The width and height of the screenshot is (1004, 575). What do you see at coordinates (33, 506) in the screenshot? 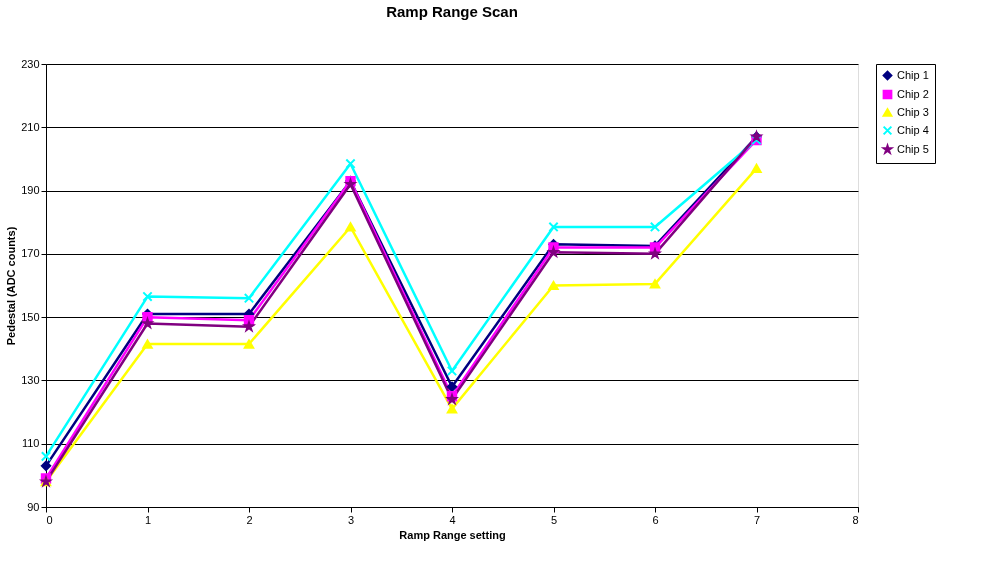
I see `y-tick-label: 90` at bounding box center [33, 506].